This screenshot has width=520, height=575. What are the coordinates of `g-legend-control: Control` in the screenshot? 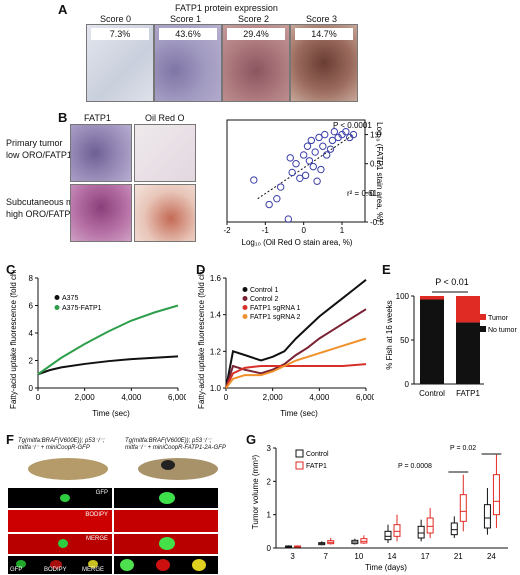 It's located at (317, 454).